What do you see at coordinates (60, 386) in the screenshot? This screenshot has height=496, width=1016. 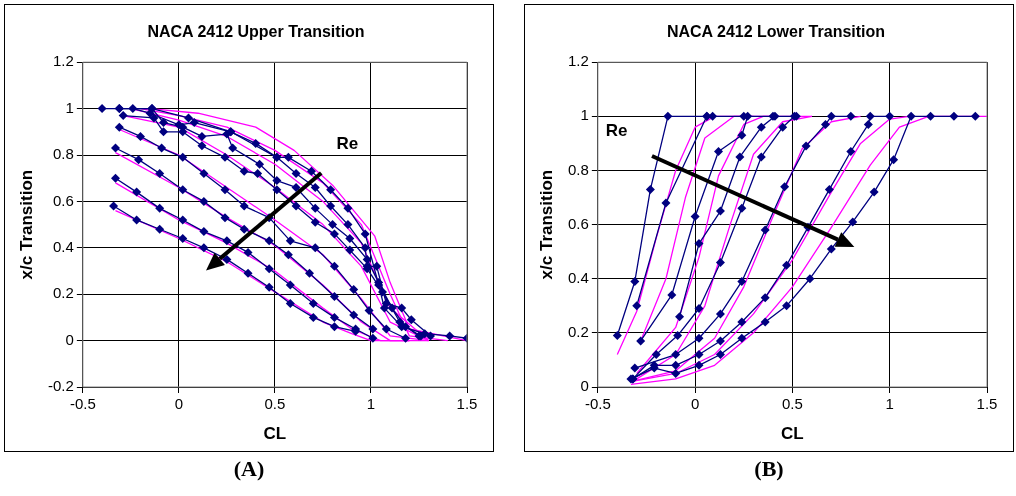 I see `y-tick-label: -0.2` at bounding box center [60, 386].